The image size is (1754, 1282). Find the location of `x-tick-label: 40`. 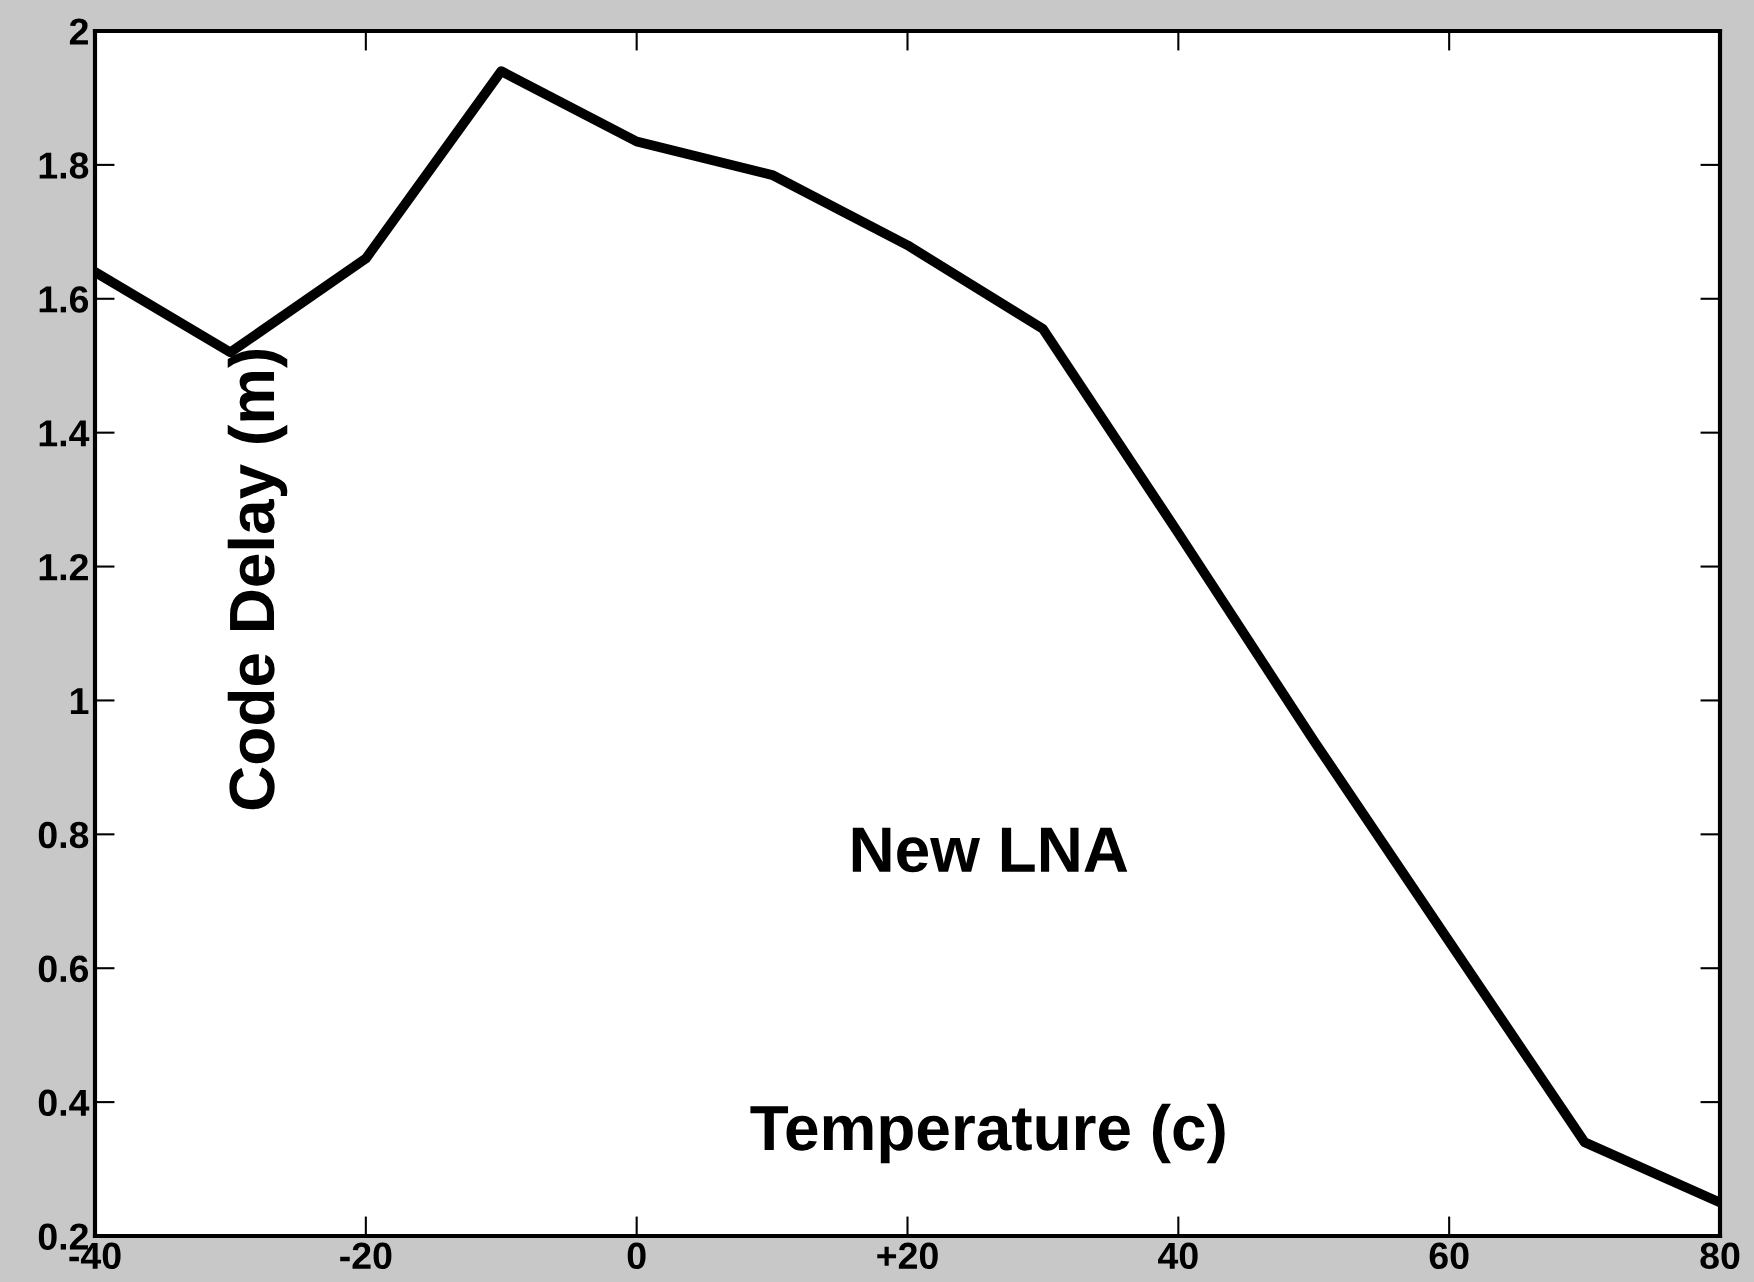

x-tick-label: 40 is located at coordinates (1178, 1256).